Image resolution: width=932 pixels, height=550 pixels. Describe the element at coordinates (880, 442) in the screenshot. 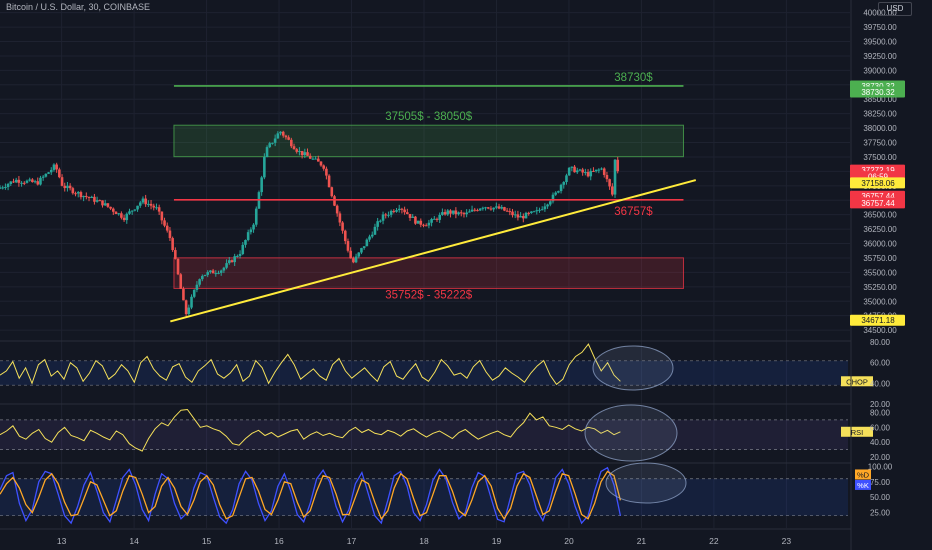

I see `osc-tick-label: 40.00` at that location.